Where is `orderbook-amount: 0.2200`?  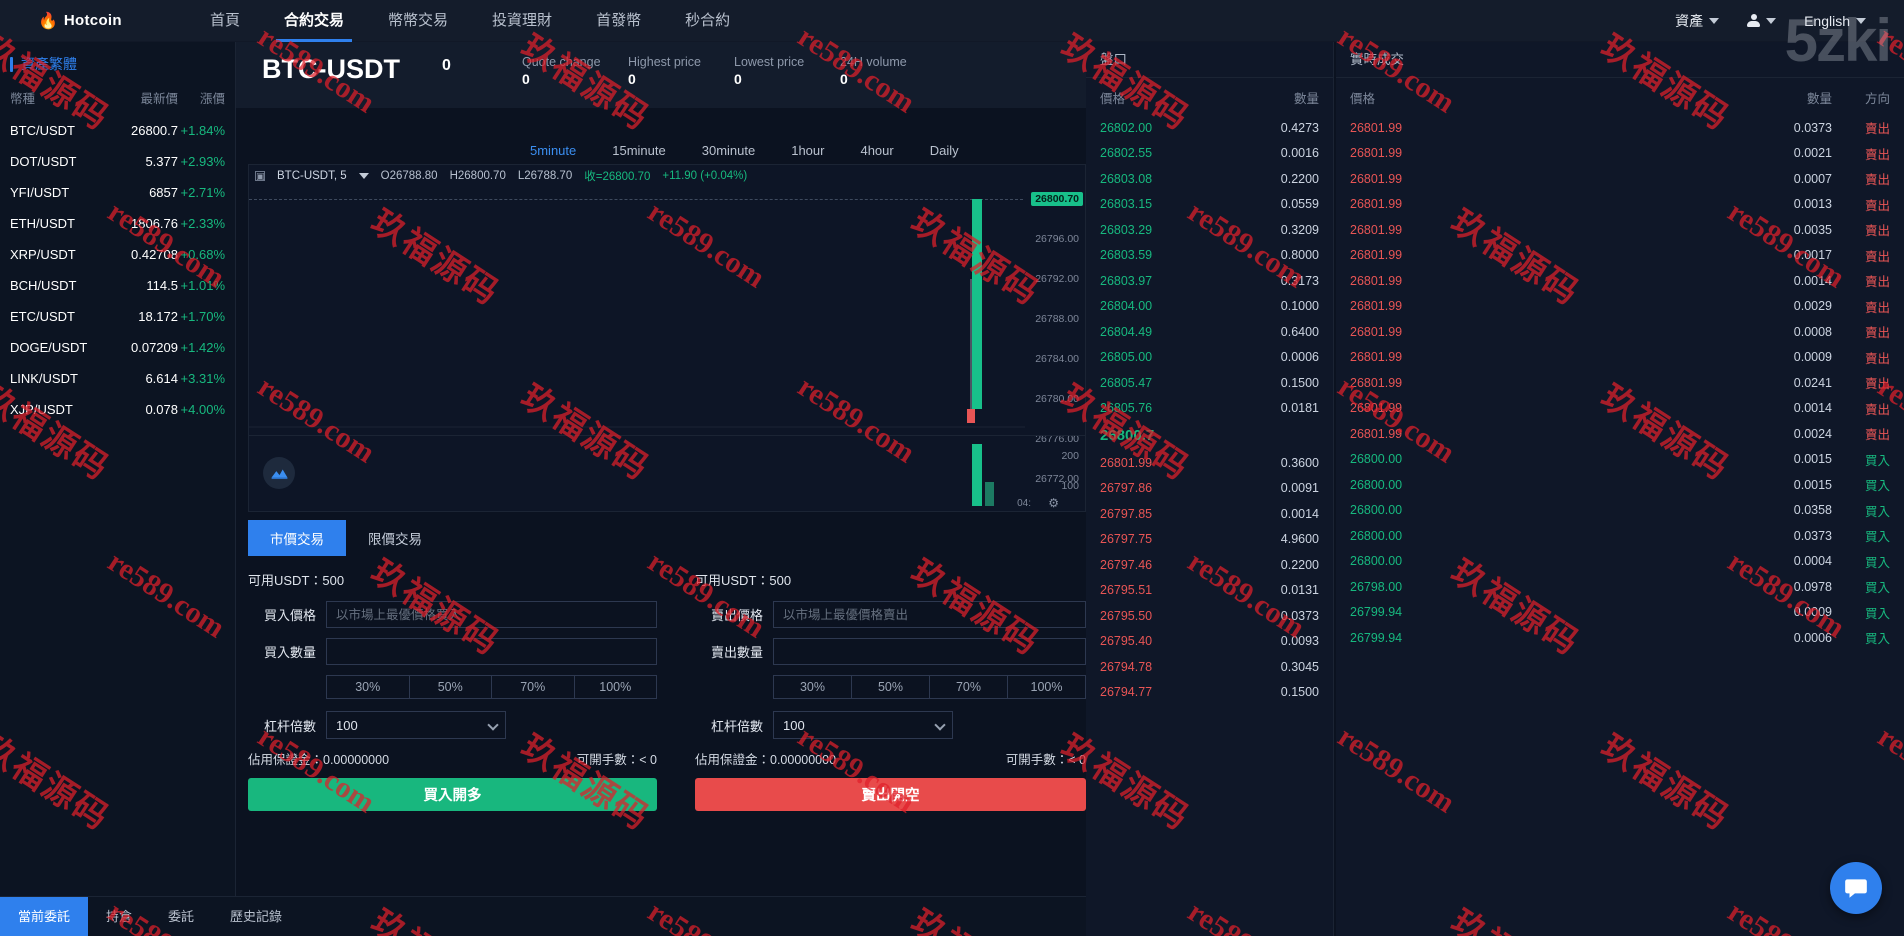
orderbook-amount: 0.2200 is located at coordinates (1299, 564).